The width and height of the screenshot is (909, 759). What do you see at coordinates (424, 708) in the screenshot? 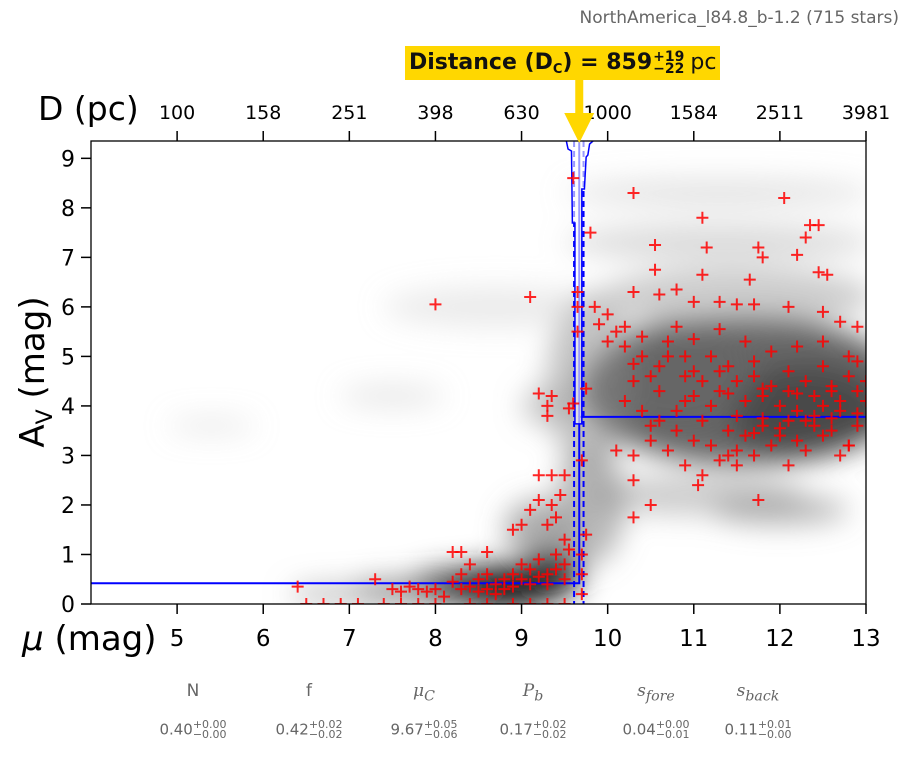
I see `param-mu-c: μC 9.67 +0.05 −0.06` at bounding box center [424, 708].